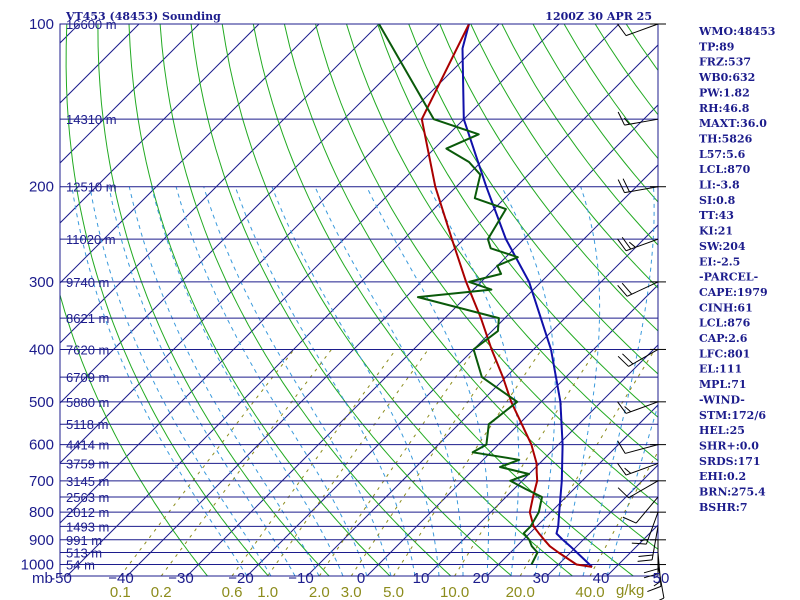 The image size is (800, 600). I want to click on mixing-ratio-tick-label: 5.0, so click(393, 592).